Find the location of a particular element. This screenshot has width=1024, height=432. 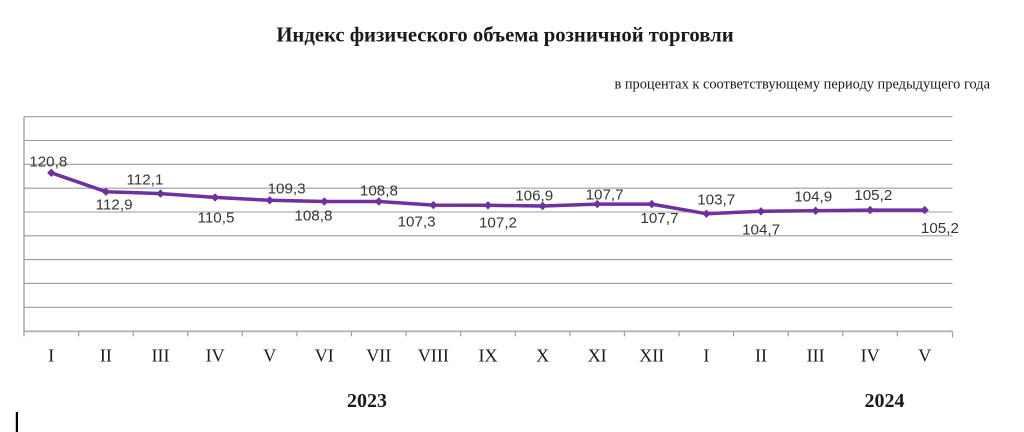

svg-text: 103,7 is located at coordinates (716, 199).